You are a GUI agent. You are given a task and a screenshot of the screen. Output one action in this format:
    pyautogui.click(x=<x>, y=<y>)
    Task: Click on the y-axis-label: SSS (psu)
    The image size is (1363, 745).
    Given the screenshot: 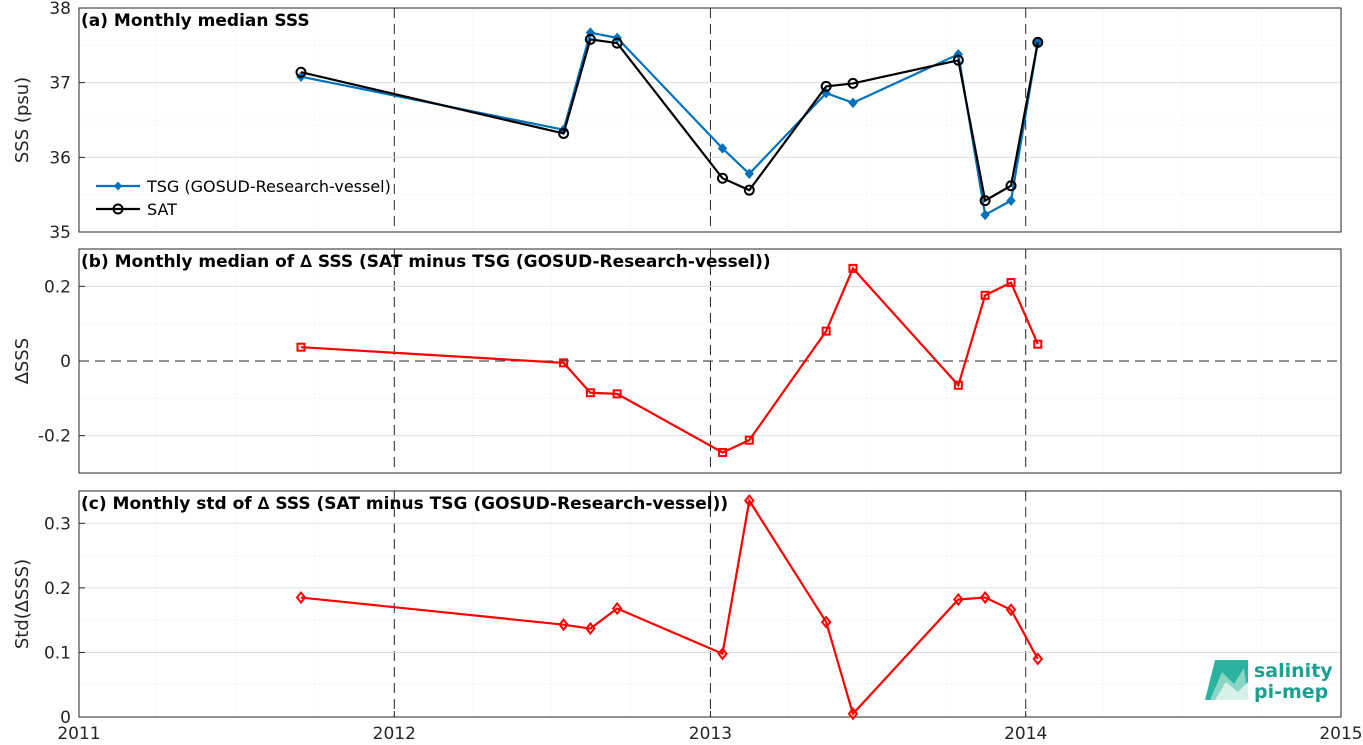 What is the action you would take?
    pyautogui.click(x=22, y=120)
    